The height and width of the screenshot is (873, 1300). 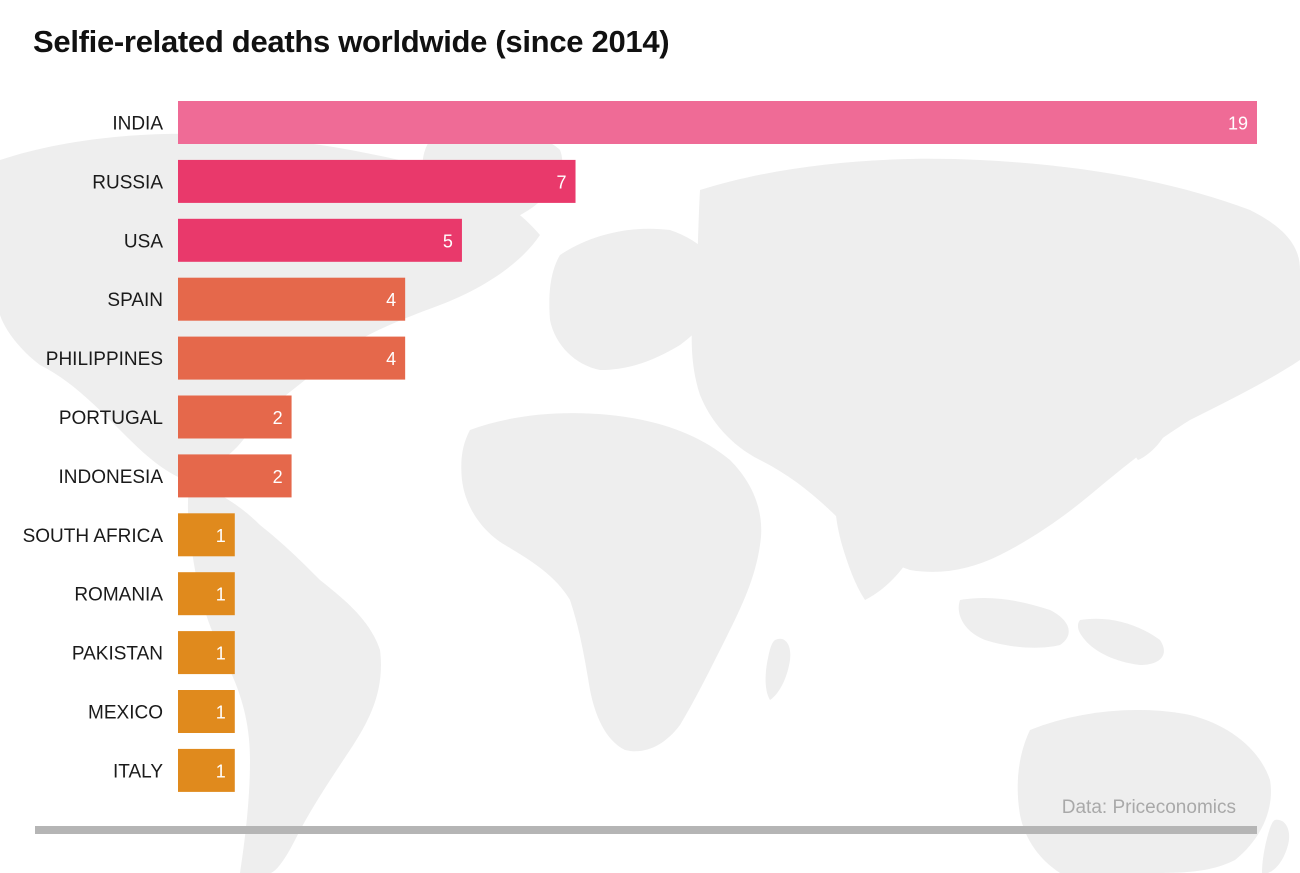 I want to click on category-label: PORTUGAL, so click(x=111, y=418).